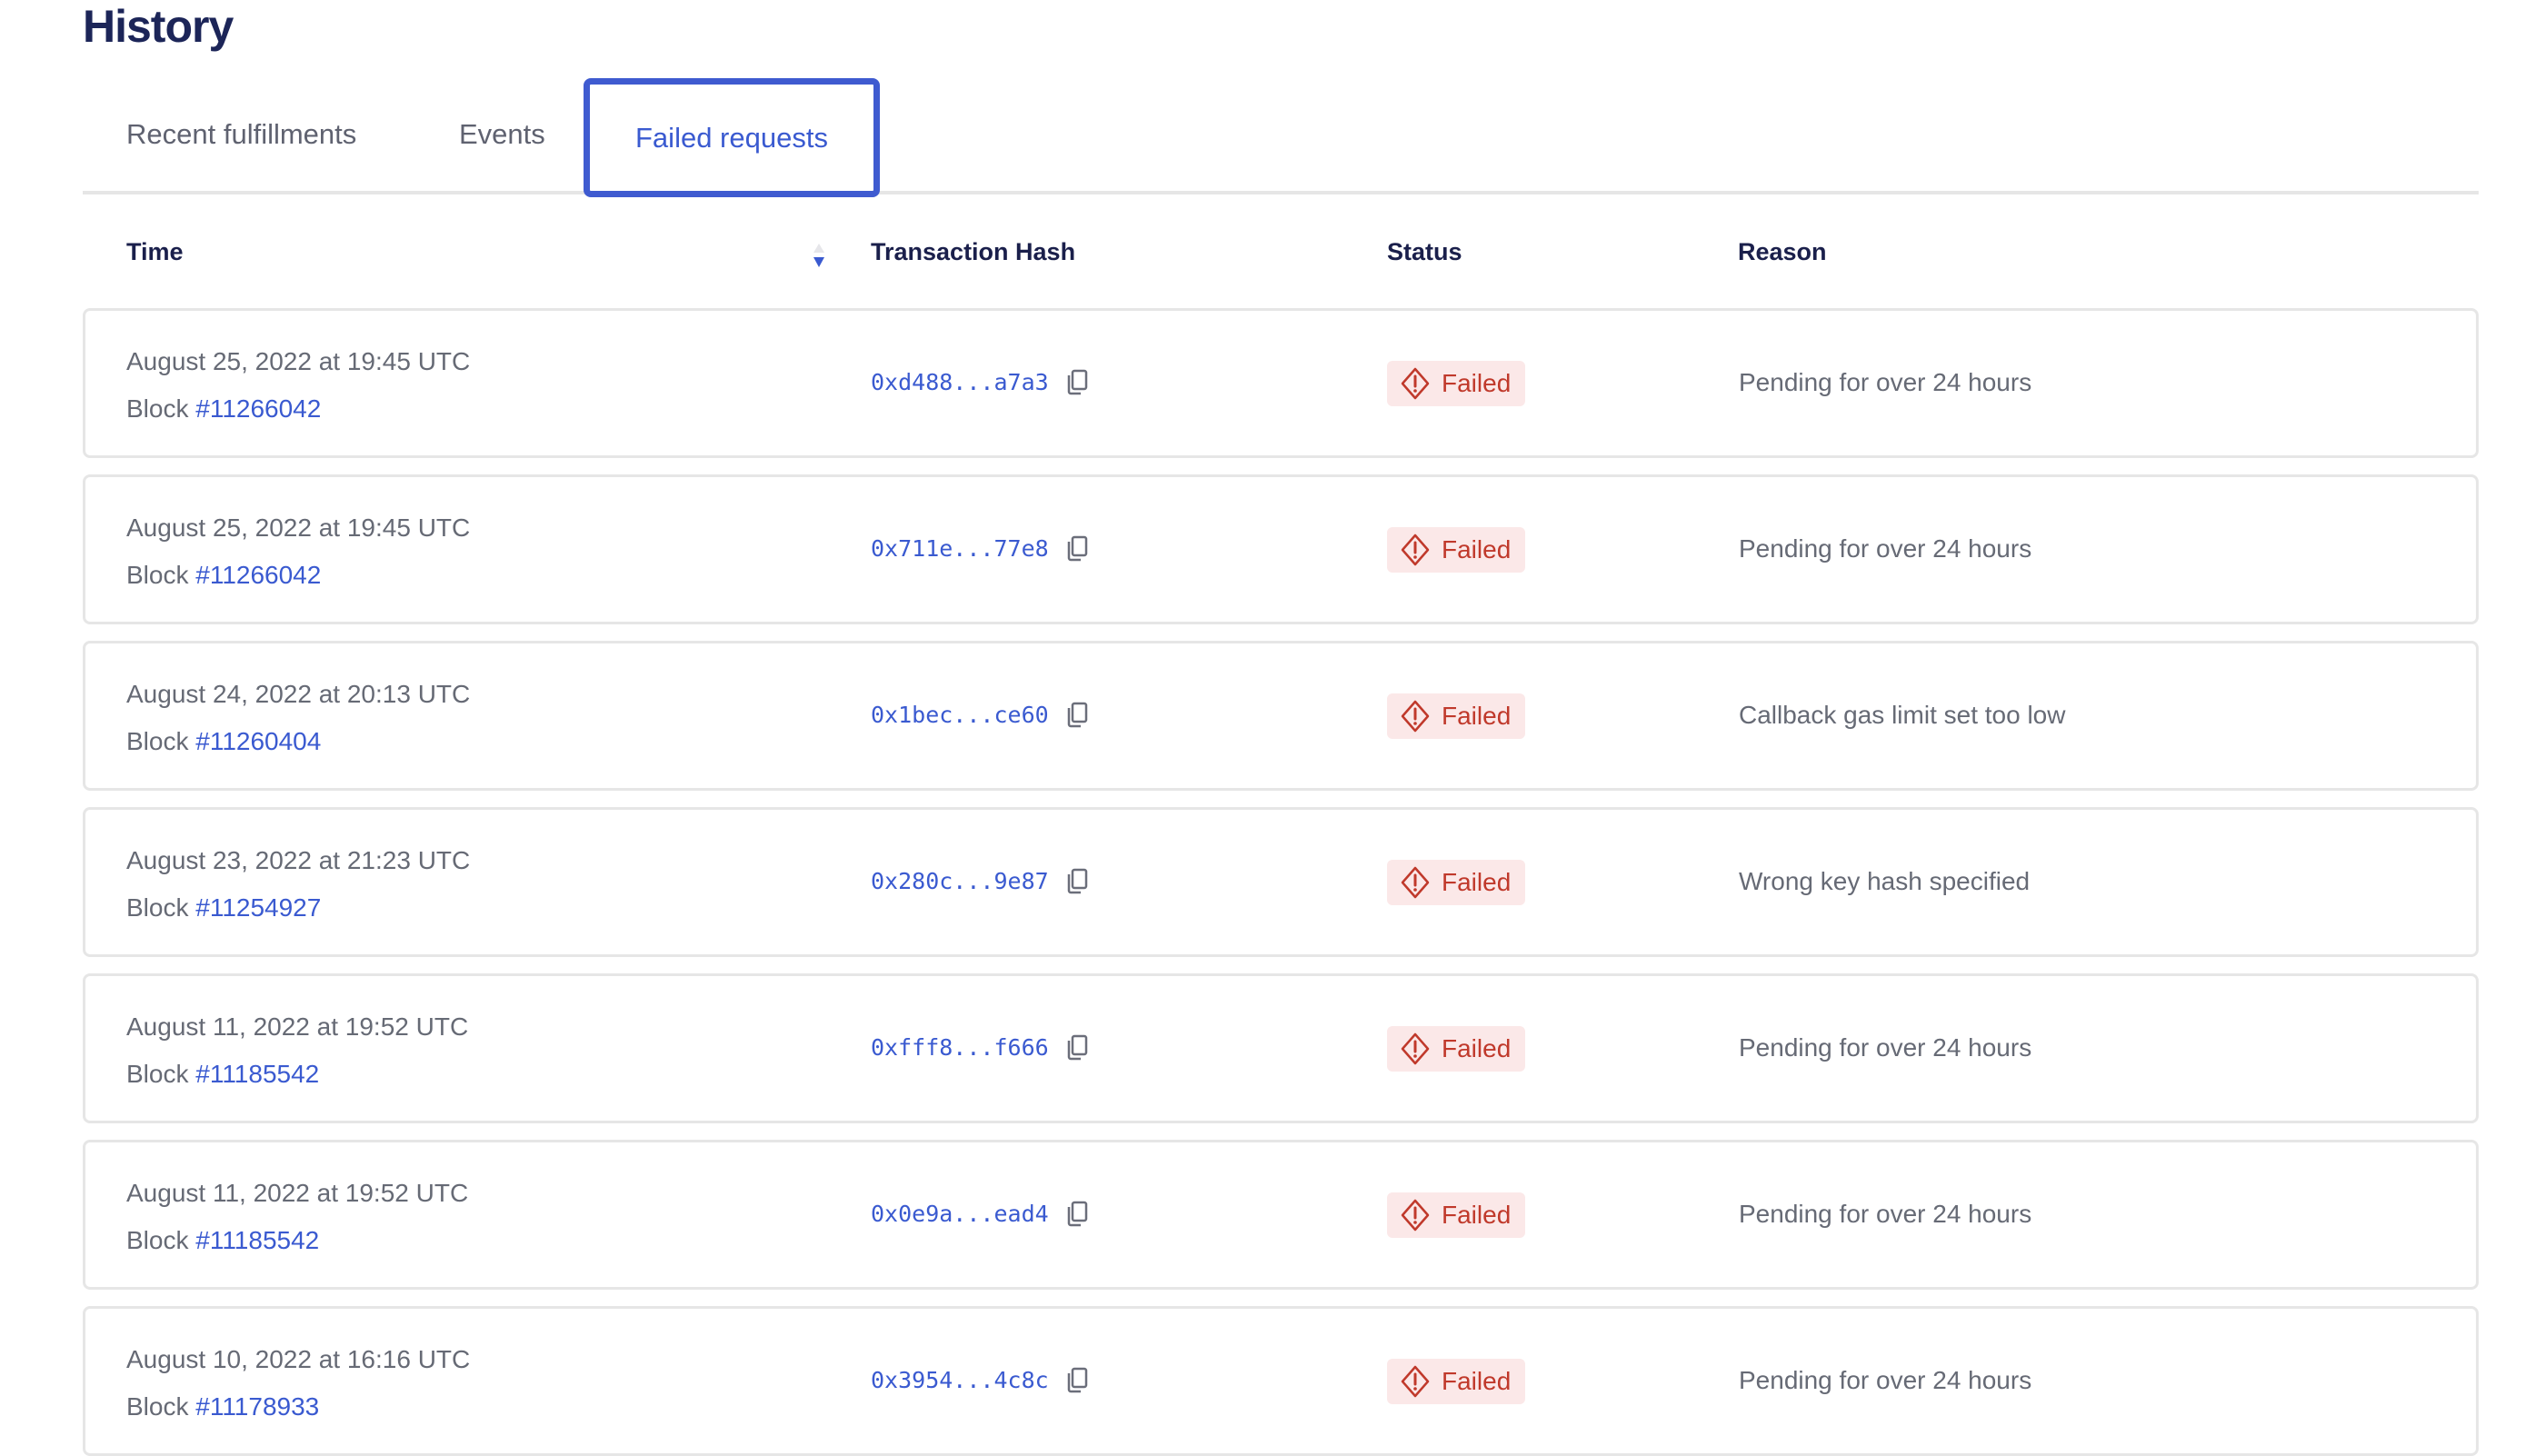 This screenshot has height=1456, width=2525. I want to click on sort-arrows-icon, so click(819, 255).